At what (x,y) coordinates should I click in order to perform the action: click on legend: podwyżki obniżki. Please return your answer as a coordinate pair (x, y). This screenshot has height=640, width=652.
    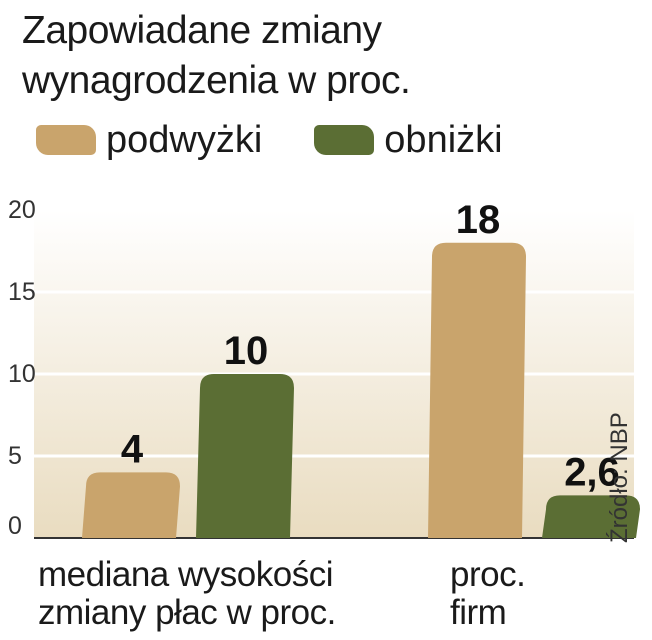
    Looking at the image, I should click on (295, 140).